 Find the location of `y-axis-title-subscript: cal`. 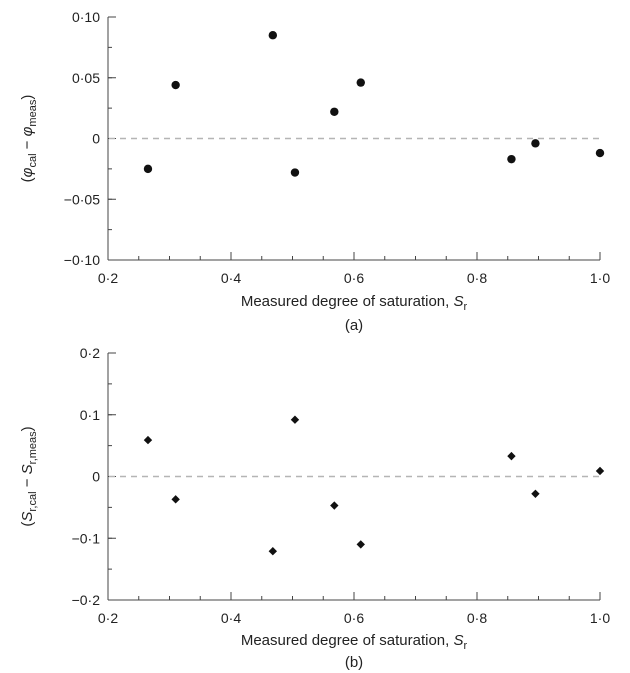

y-axis-title-subscript: cal is located at coordinates (33, 160).